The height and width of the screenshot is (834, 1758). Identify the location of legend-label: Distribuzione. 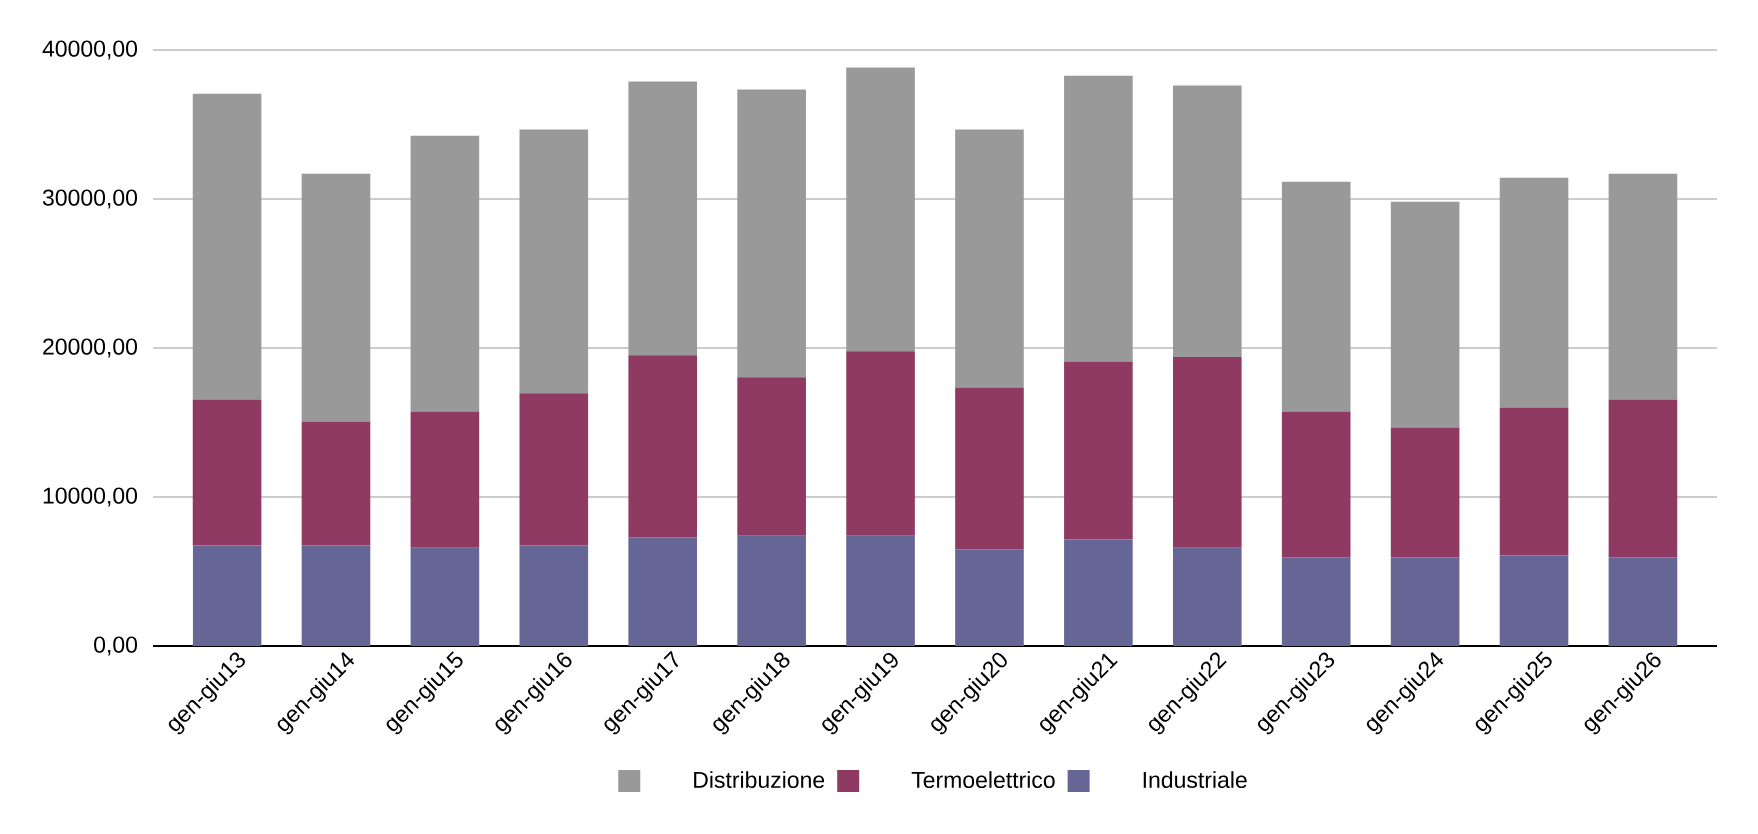
(759, 780).